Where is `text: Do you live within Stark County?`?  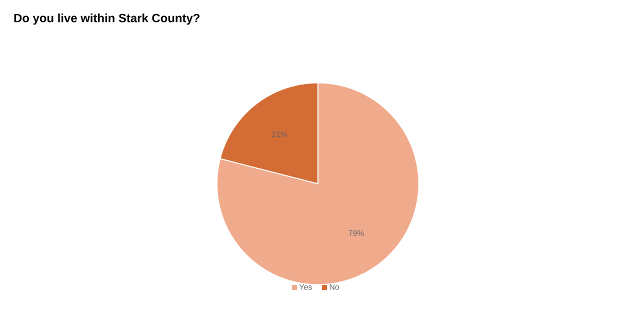 text: Do you live within Stark County? is located at coordinates (107, 19).